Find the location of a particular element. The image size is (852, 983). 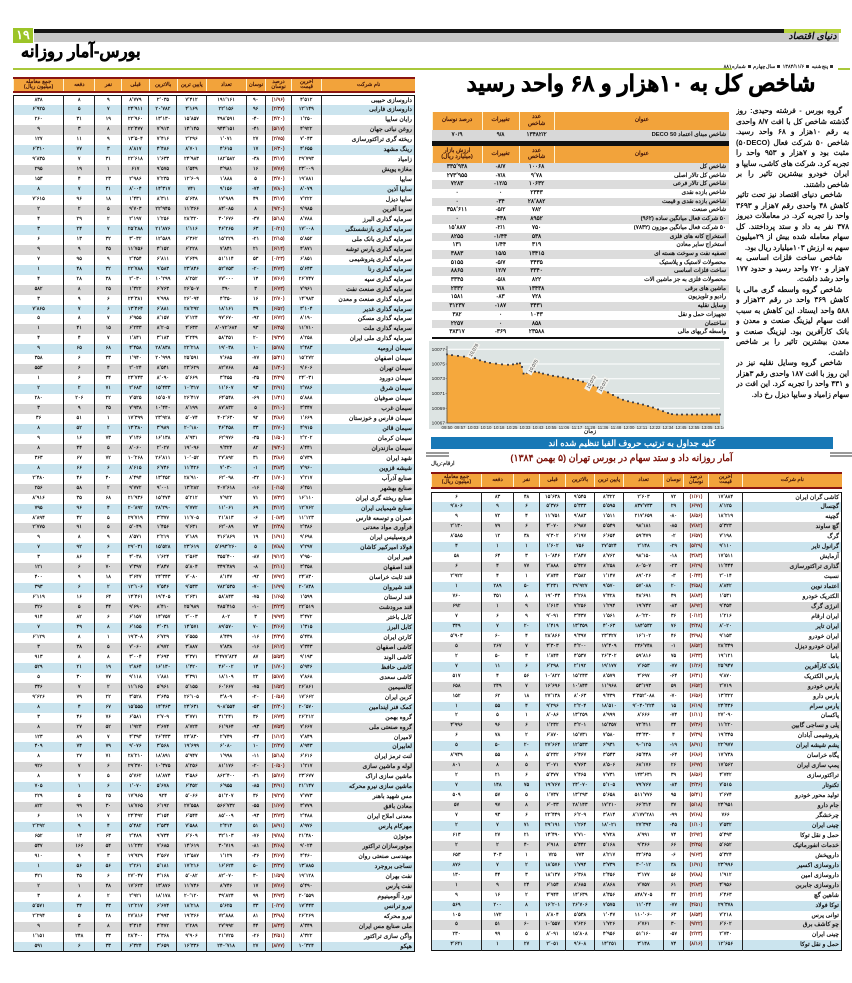

svg-text: 10067 is located at coordinates (439, 424).